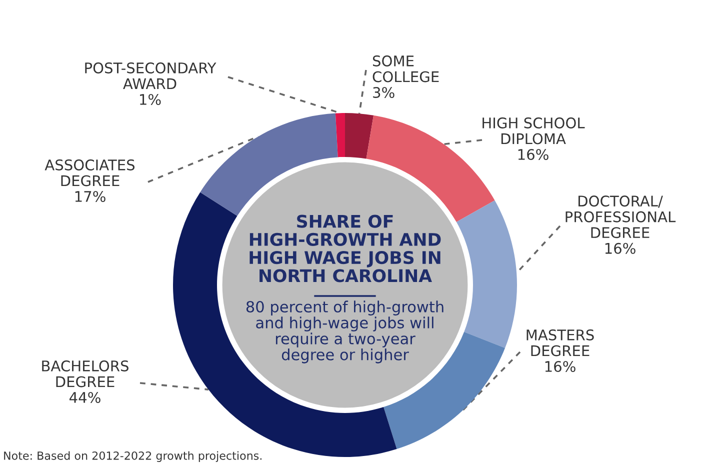 This screenshot has height=468, width=701. I want to click on data-label: 17%, so click(90, 196).